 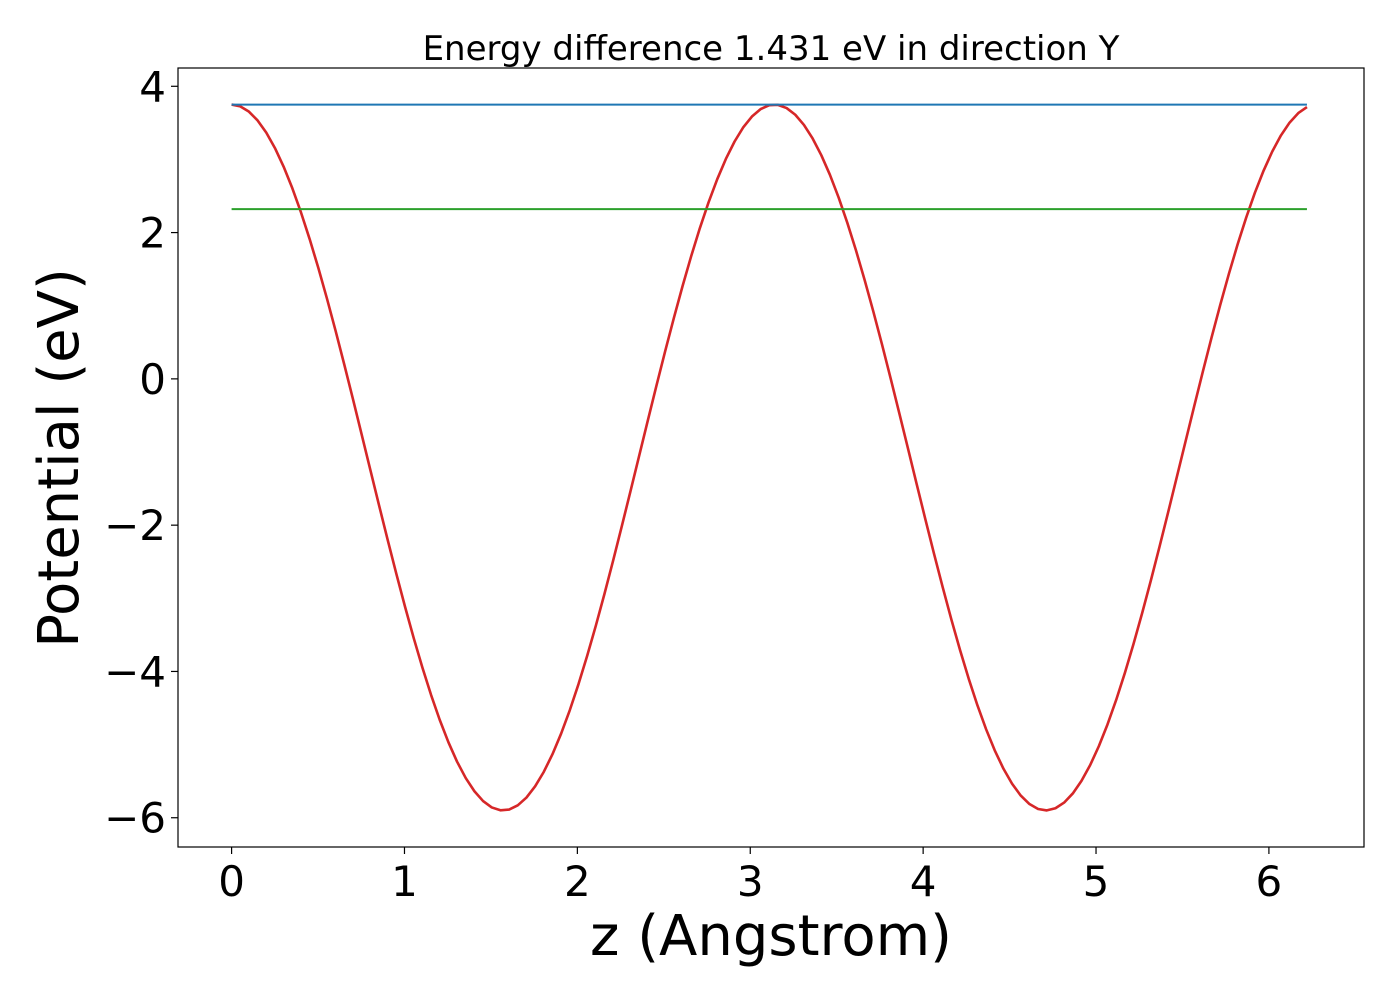 What do you see at coordinates (59, 458) in the screenshot?
I see `y-axis-title: Potential (eV)` at bounding box center [59, 458].